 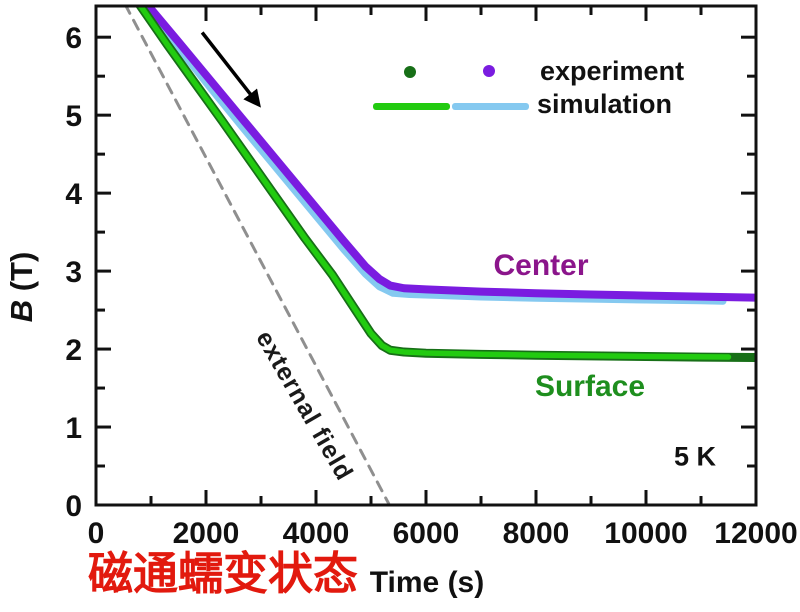 What do you see at coordinates (612, 70) in the screenshot?
I see `legend-label-experiment: experiment` at bounding box center [612, 70].